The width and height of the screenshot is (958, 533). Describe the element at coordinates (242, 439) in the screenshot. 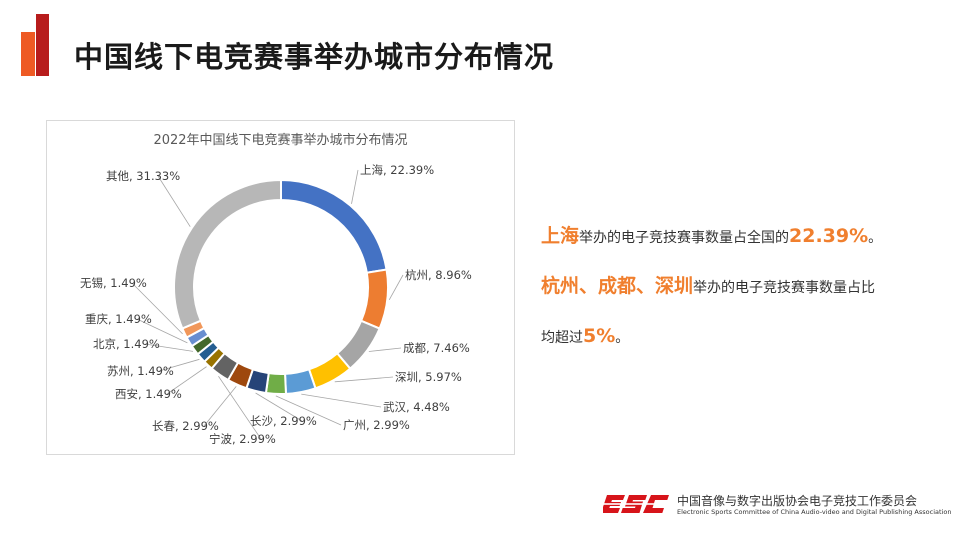

I see `slice-label-8: 宁波, 2.99%` at that location.